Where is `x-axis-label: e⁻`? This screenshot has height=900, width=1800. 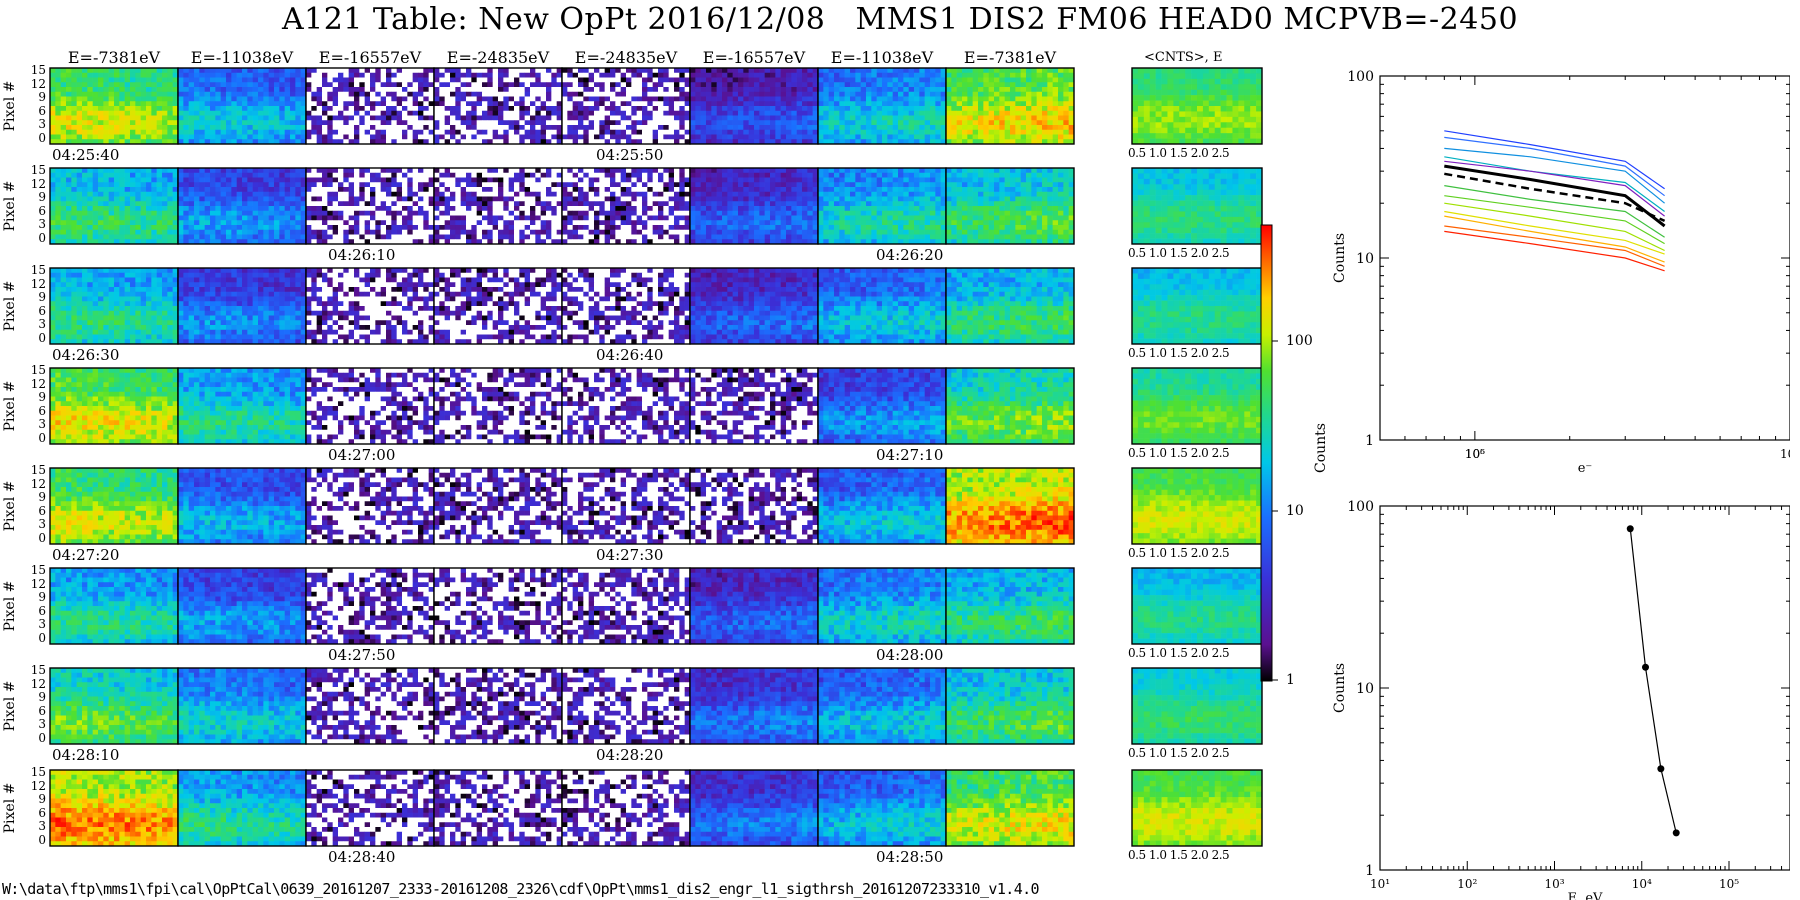 x-axis-label: e⁻ is located at coordinates (1585, 468).